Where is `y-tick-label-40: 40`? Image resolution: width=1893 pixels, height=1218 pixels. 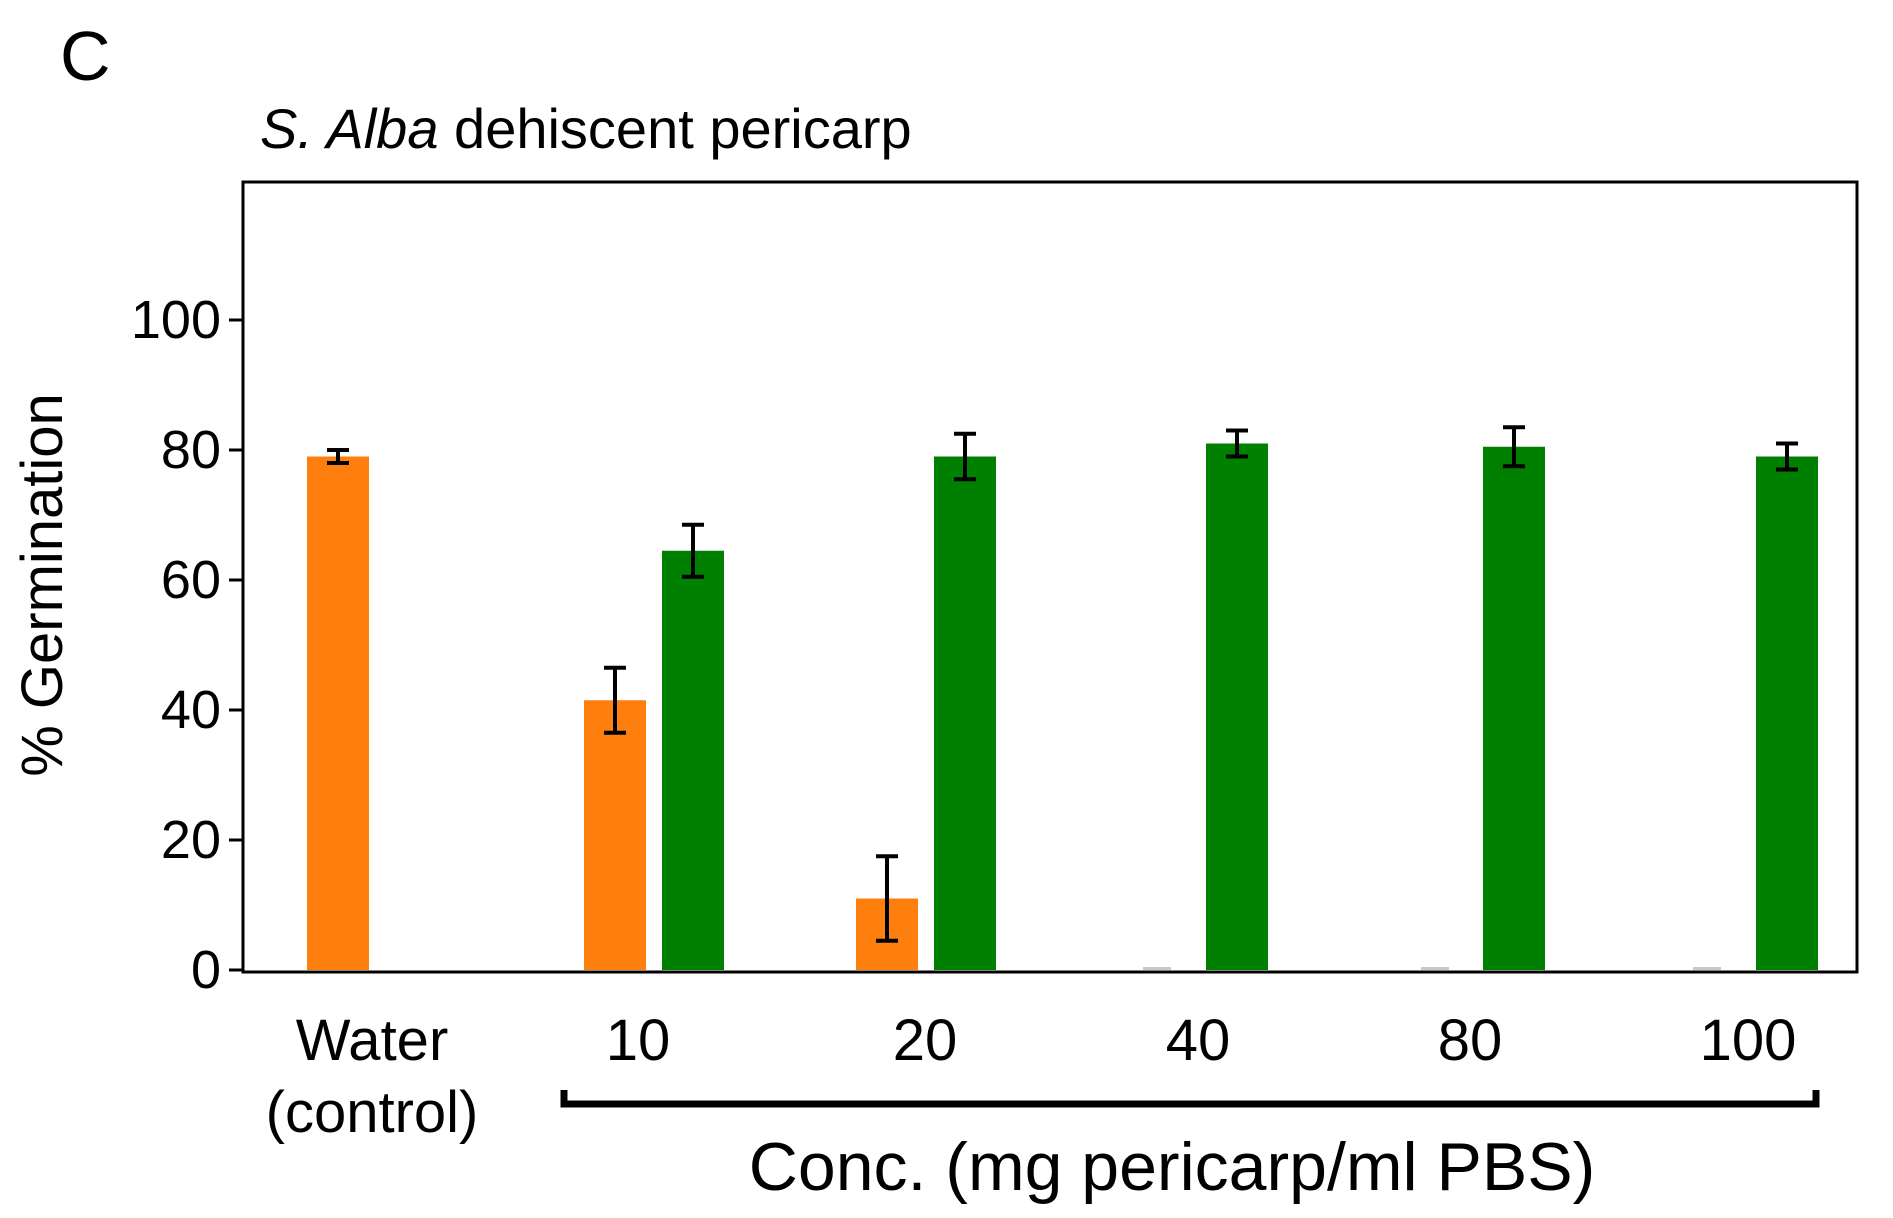
y-tick-label-40: 40 is located at coordinates (191, 710).